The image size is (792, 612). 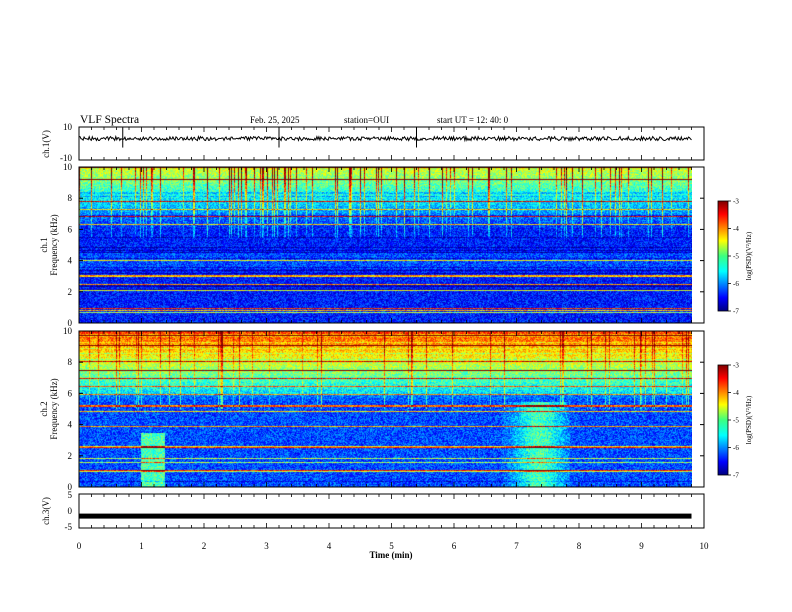 What do you see at coordinates (385, 138) in the screenshot?
I see `ch1-wave-trace` at bounding box center [385, 138].